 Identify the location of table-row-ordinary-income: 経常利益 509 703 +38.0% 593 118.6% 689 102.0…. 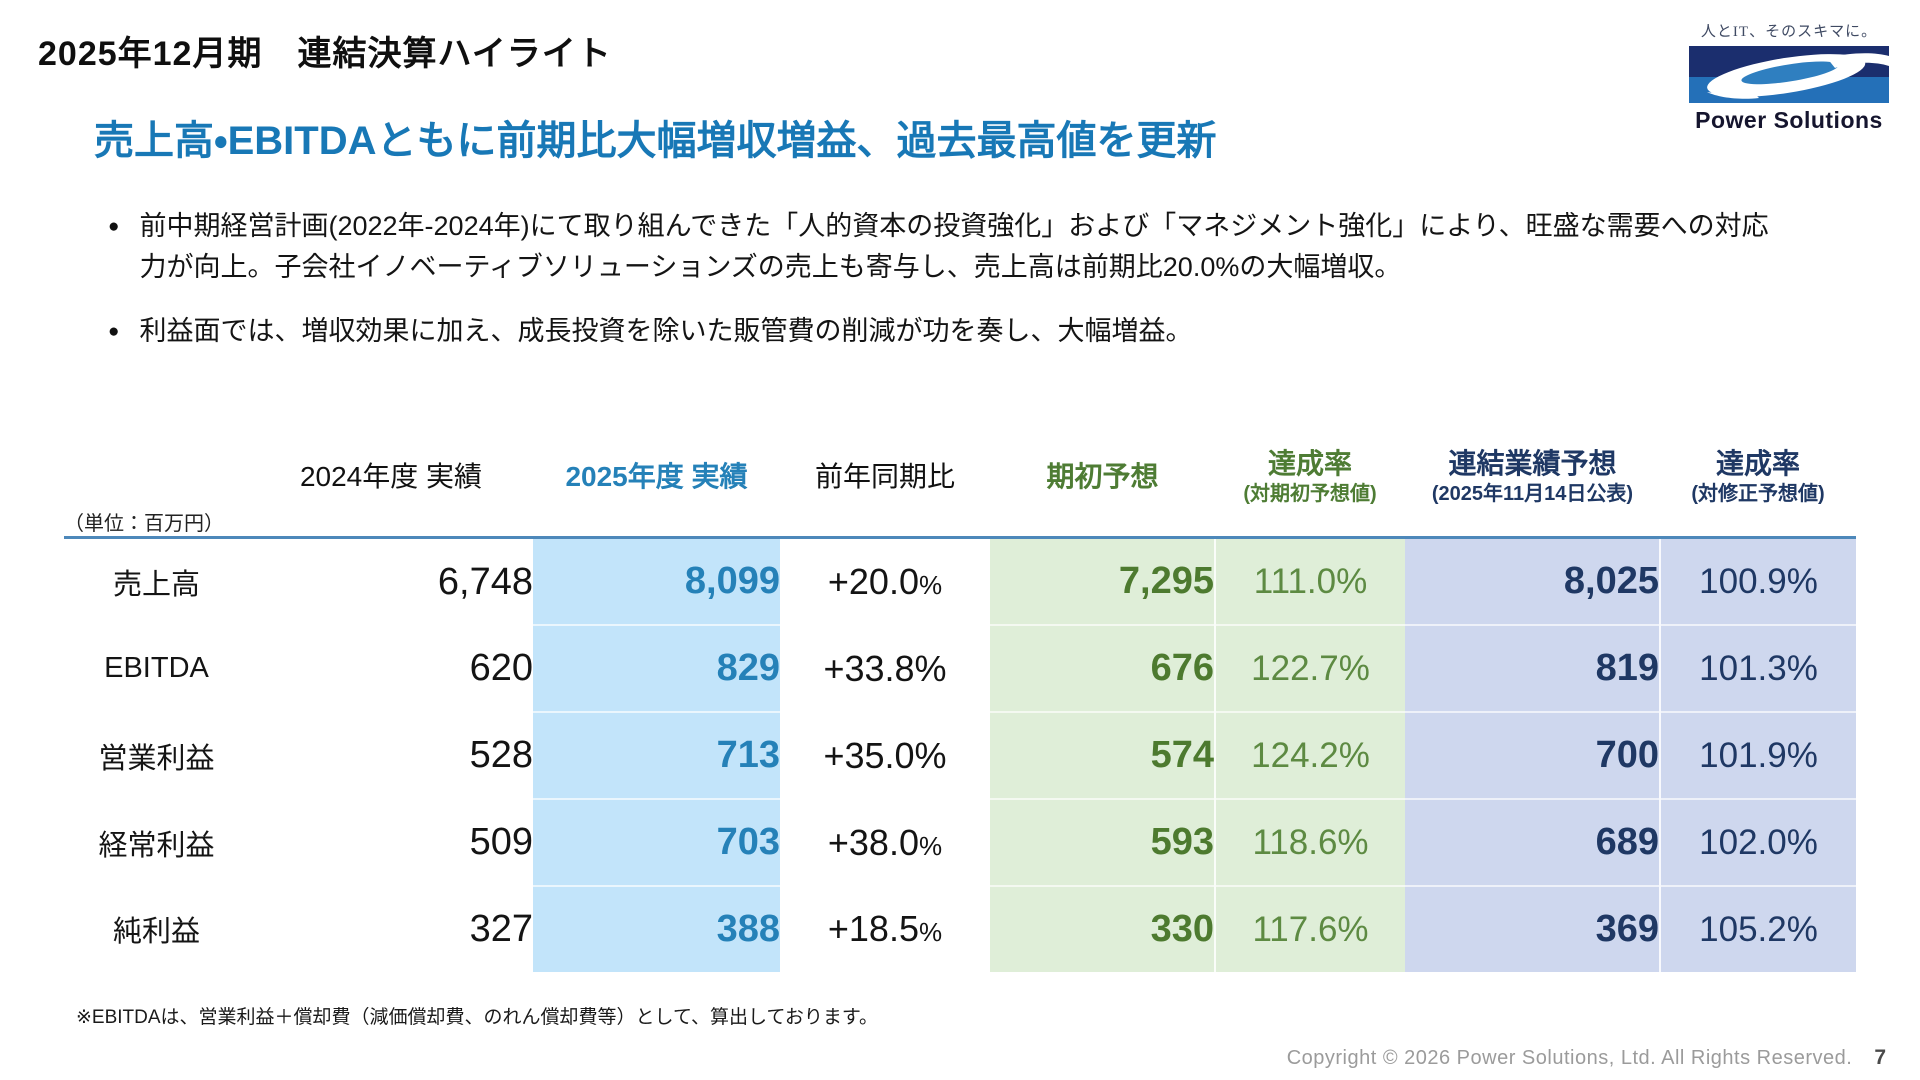
(960, 842).